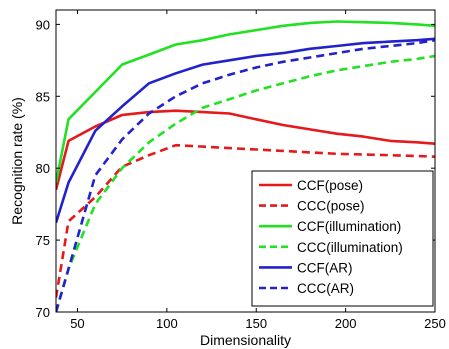 The width and height of the screenshot is (449, 349). I want to click on y-tick-label: 90, so click(43, 24).